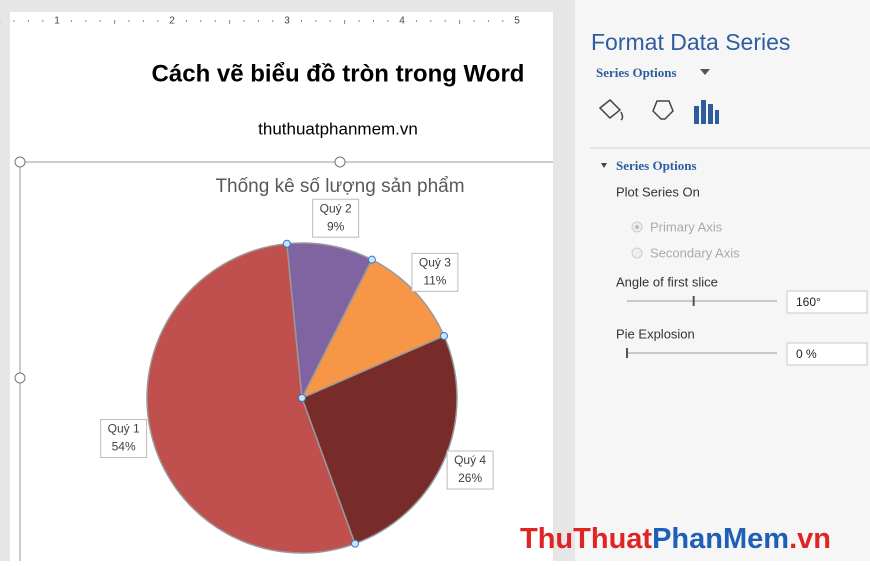 The height and width of the screenshot is (566, 870). Describe the element at coordinates (517, 21) in the screenshot. I see `ruler-label: 5` at that location.